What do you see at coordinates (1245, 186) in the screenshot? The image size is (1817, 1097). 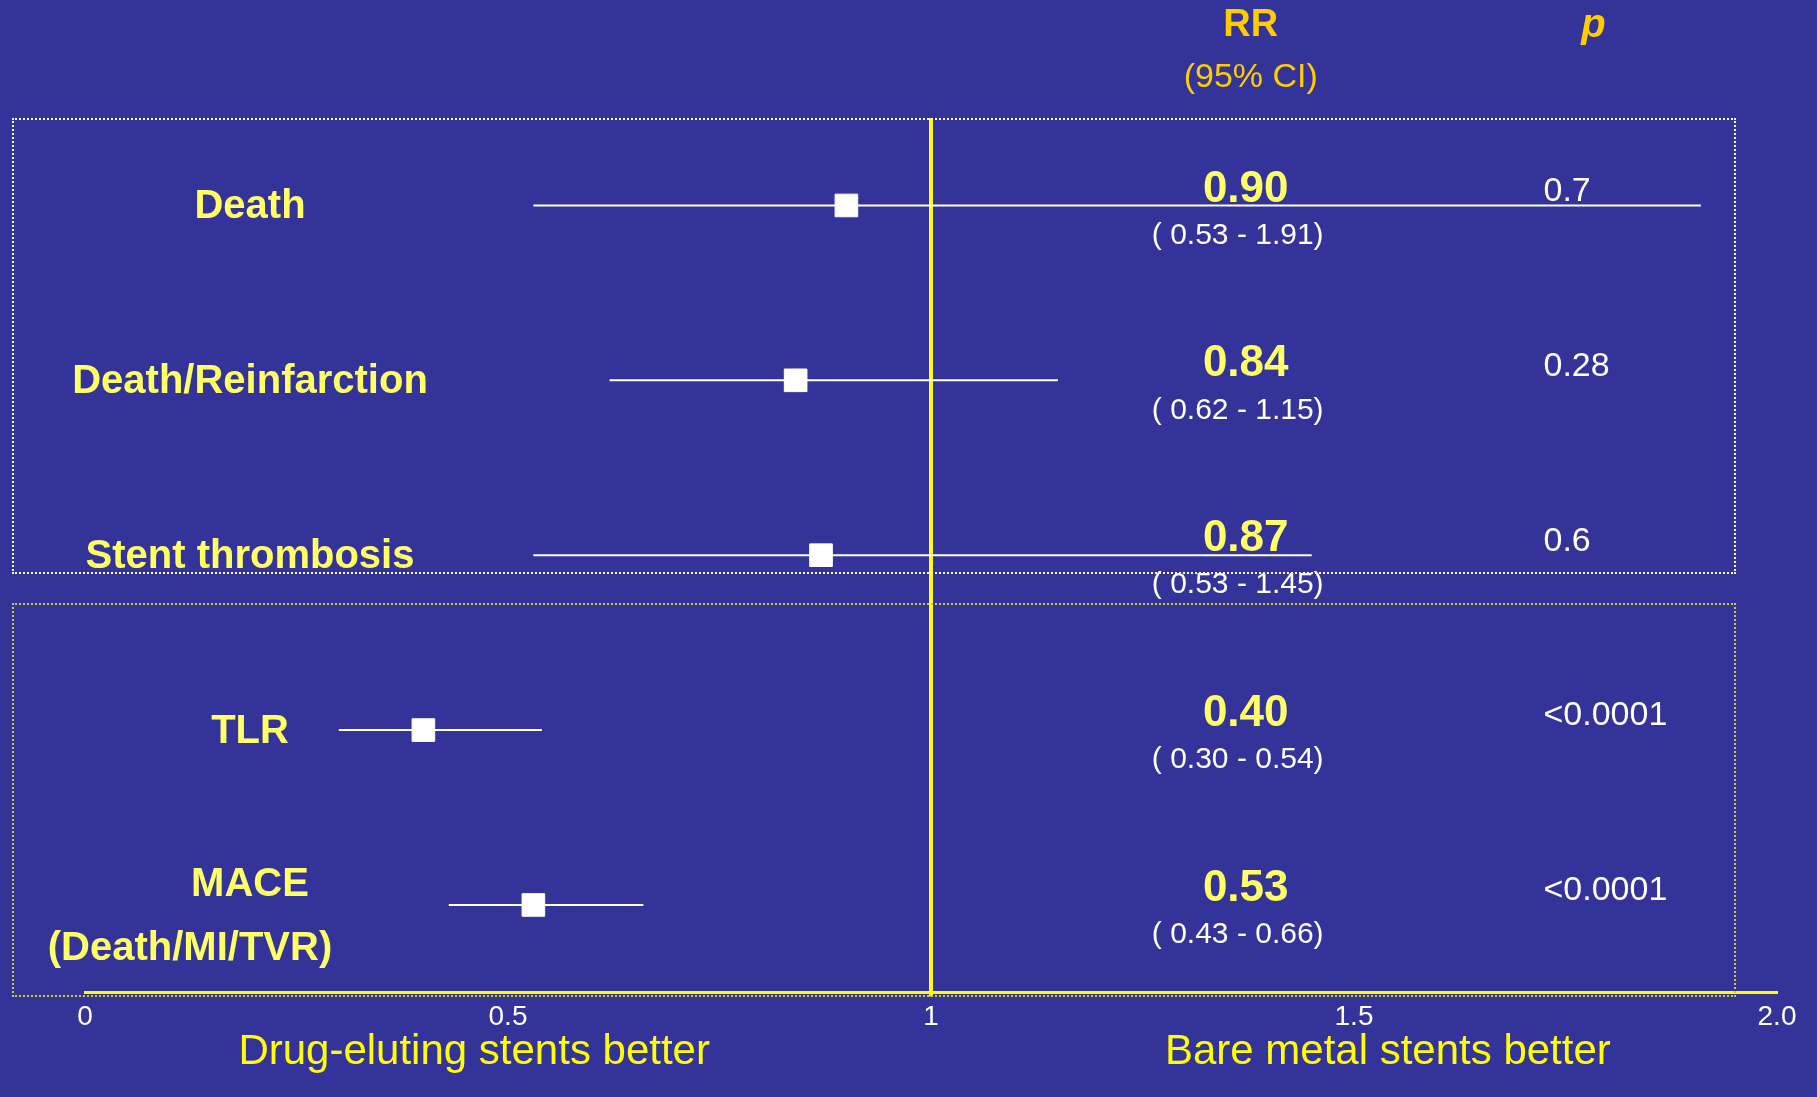 I see `annotation: 0.90` at bounding box center [1245, 186].